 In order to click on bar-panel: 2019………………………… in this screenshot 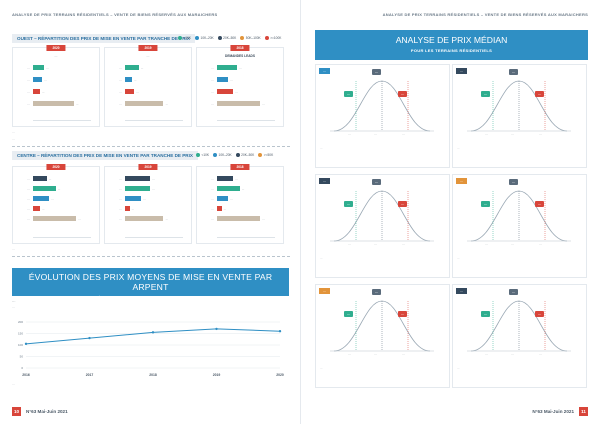, I will do `click(148, 204)`.